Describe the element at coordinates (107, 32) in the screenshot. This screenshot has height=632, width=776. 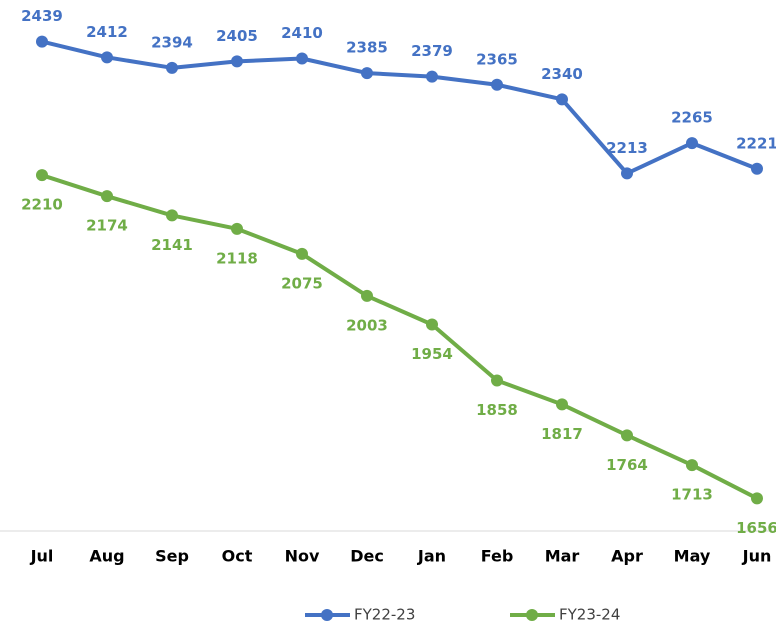
I see `data-label: 2412` at that location.